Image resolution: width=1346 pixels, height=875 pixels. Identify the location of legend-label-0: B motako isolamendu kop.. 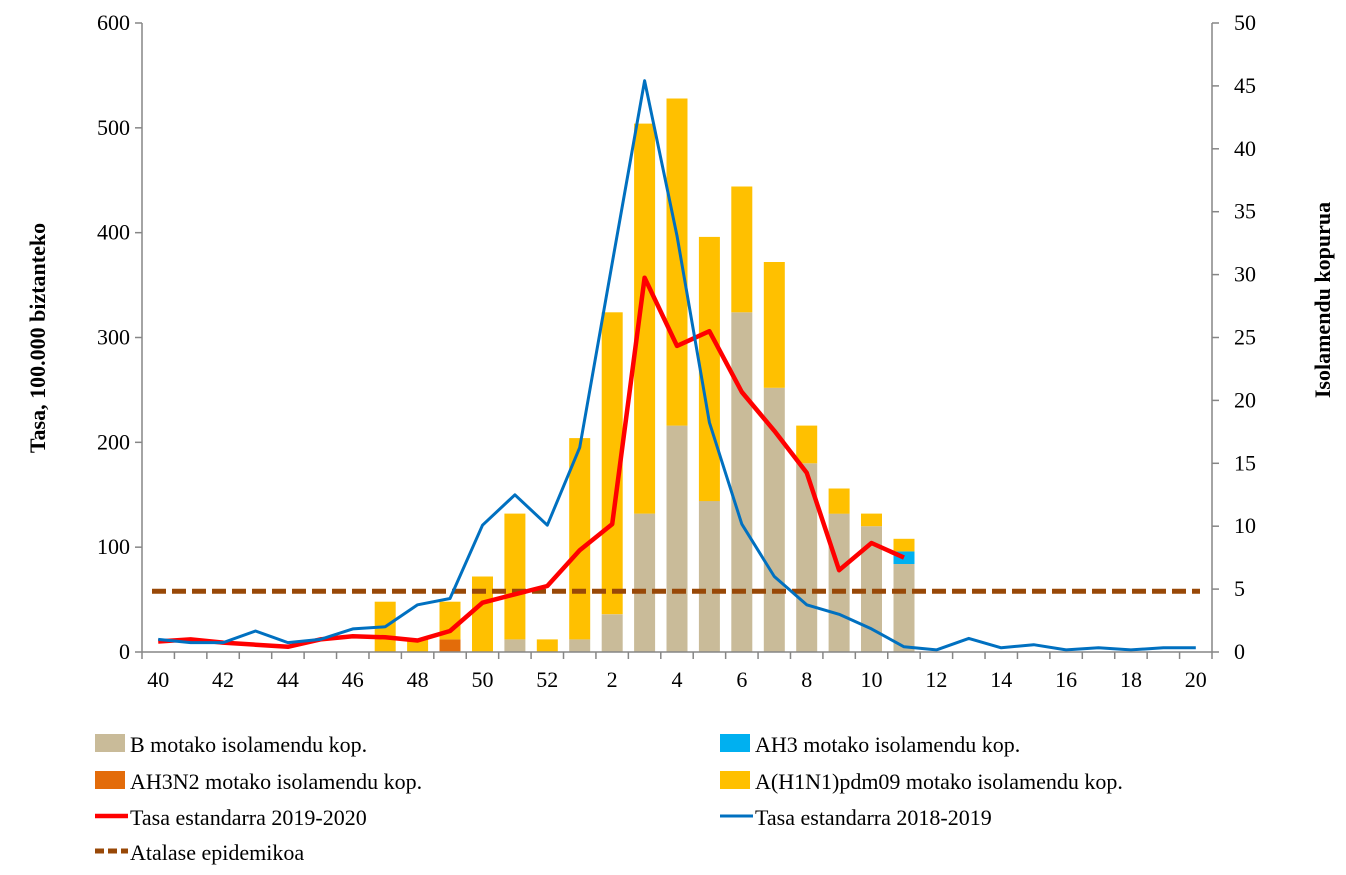
(248, 744).